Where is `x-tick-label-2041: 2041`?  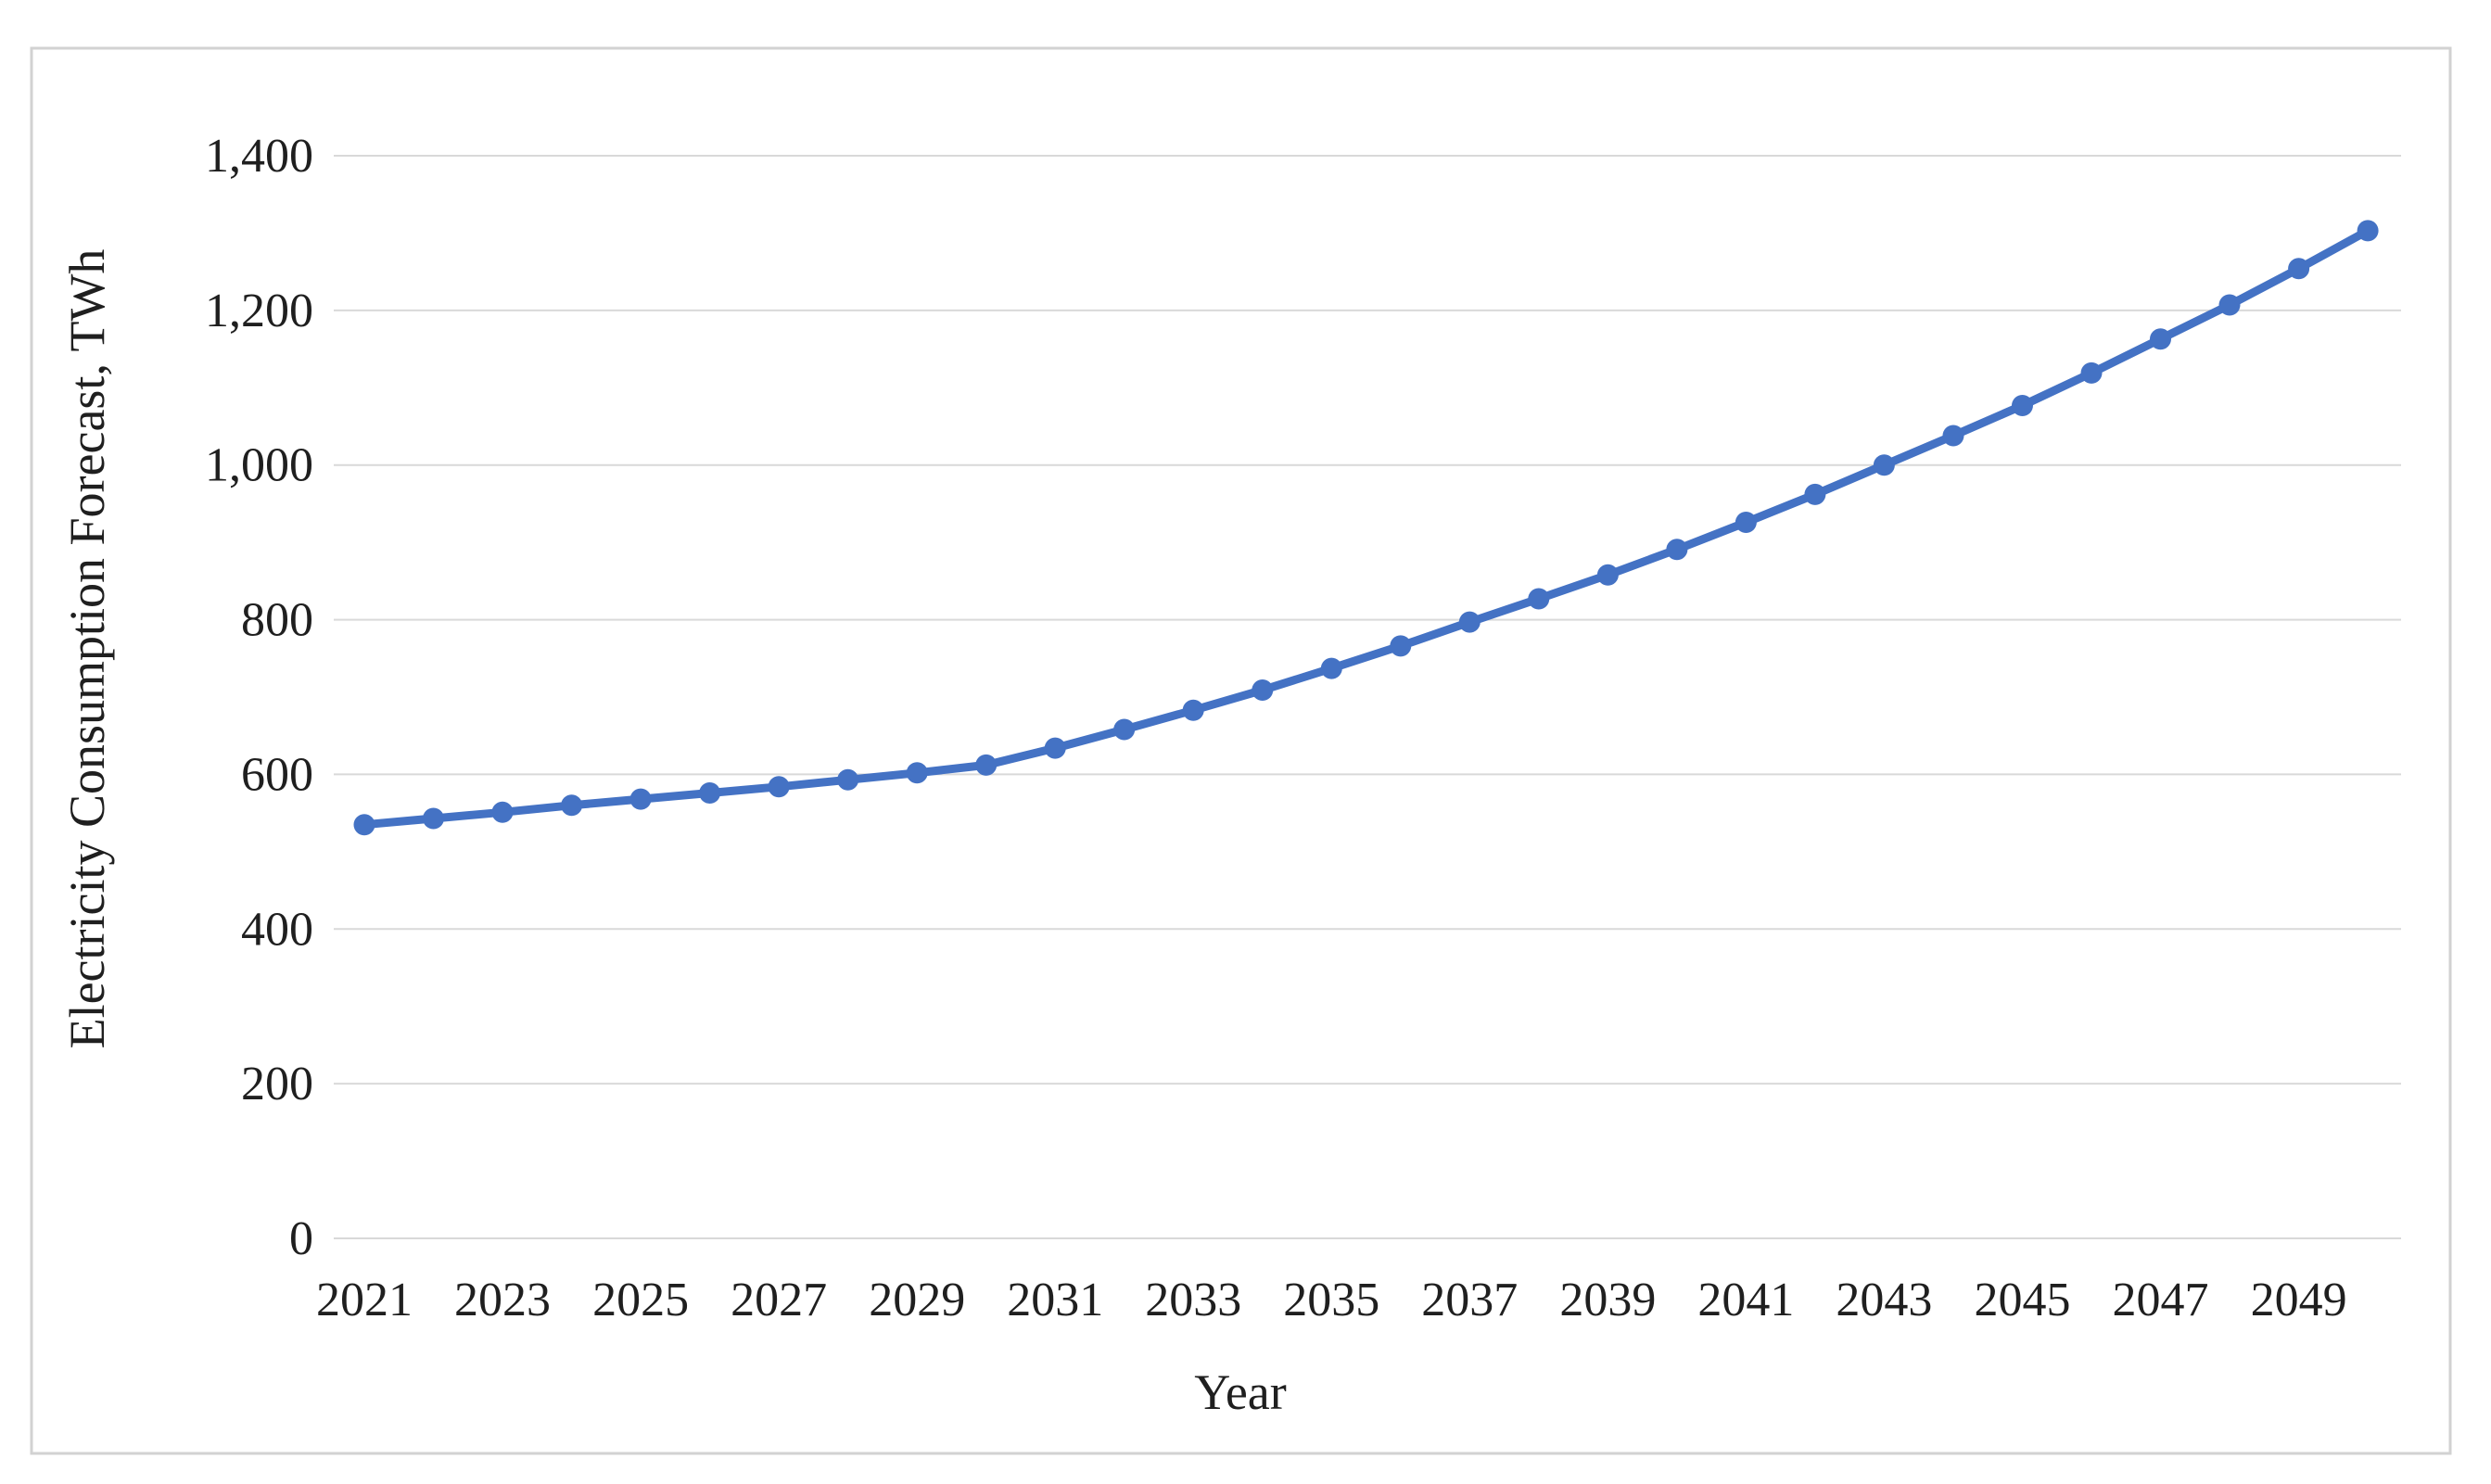
x-tick-label-2041: 2041 is located at coordinates (1745, 1300).